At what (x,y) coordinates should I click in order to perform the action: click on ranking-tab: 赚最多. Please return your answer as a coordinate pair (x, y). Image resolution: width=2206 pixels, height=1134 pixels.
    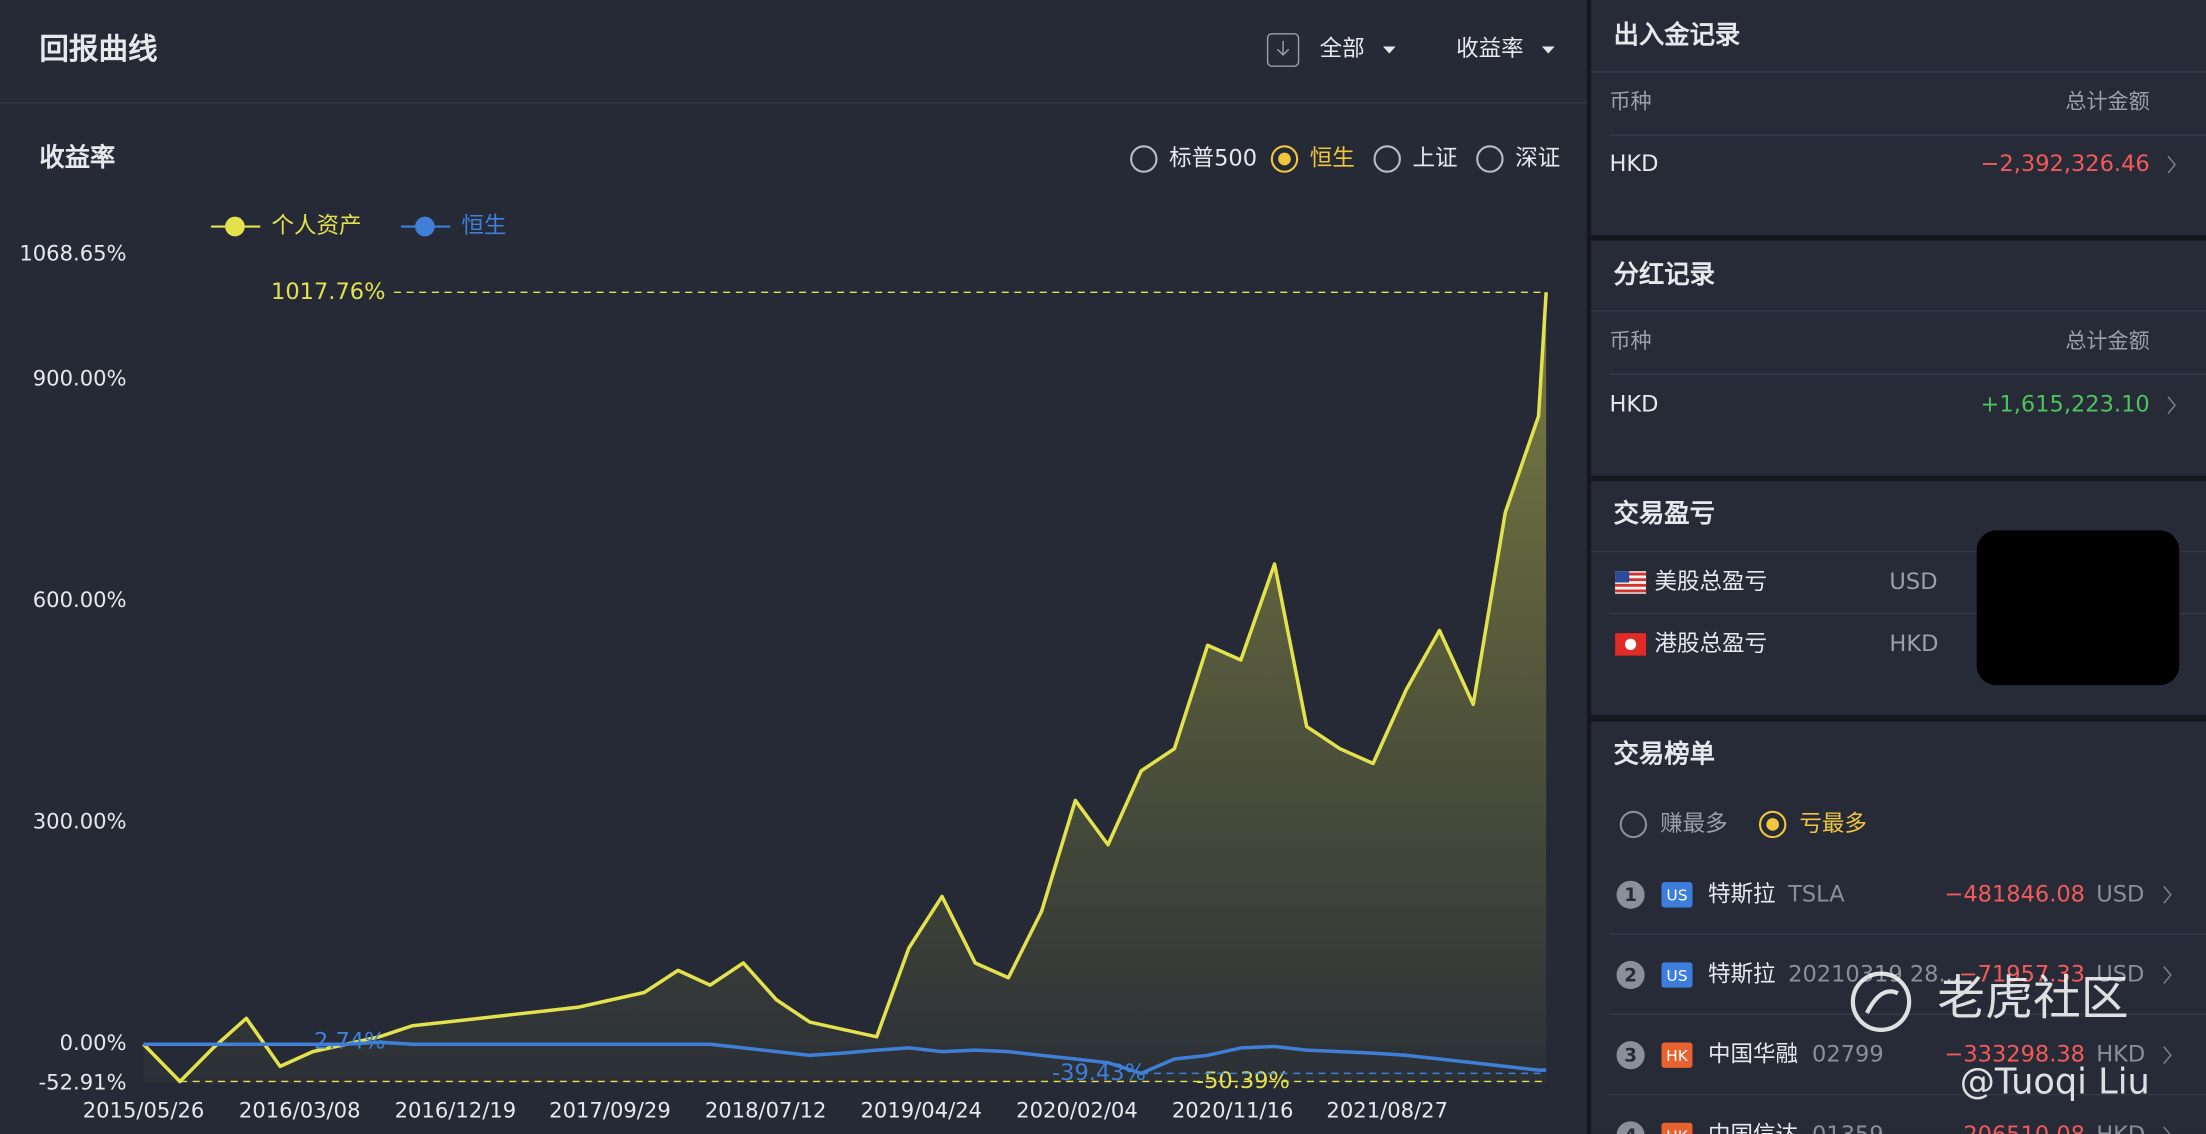
    Looking at the image, I should click on (1673, 824).